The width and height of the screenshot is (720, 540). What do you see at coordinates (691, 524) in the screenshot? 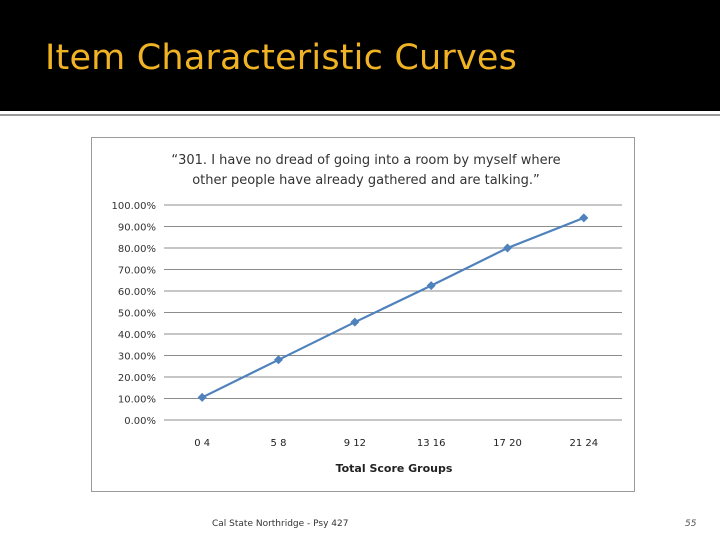
I see `page-number: 55` at bounding box center [691, 524].